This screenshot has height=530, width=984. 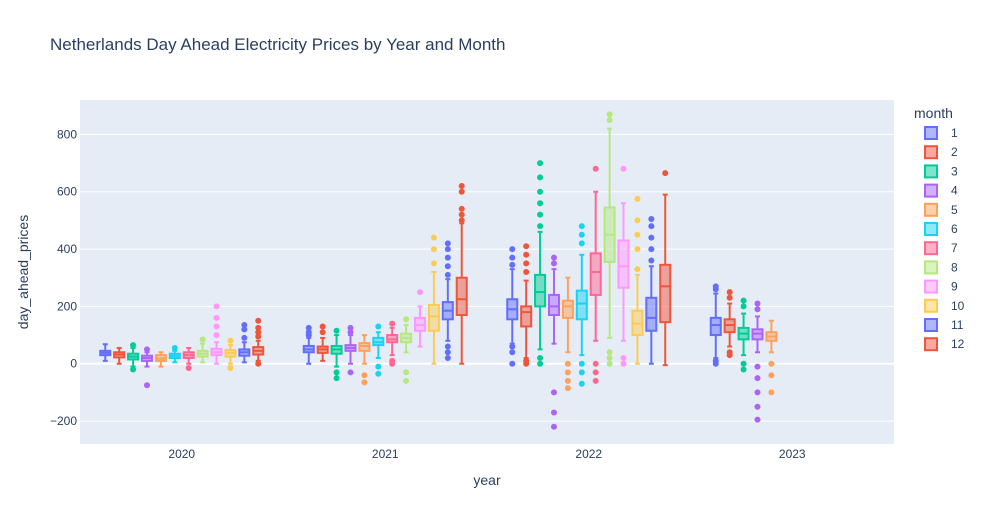 What do you see at coordinates (487, 454) in the screenshot?
I see `x-tick-labels: 2020 2021 2022 2023` at bounding box center [487, 454].